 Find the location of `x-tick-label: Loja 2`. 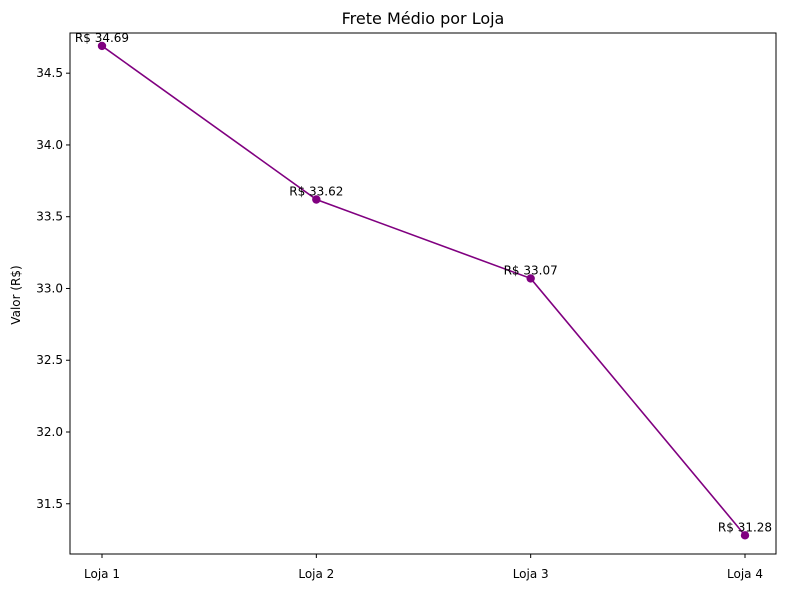

x-tick-label: Loja 2 is located at coordinates (316, 574).